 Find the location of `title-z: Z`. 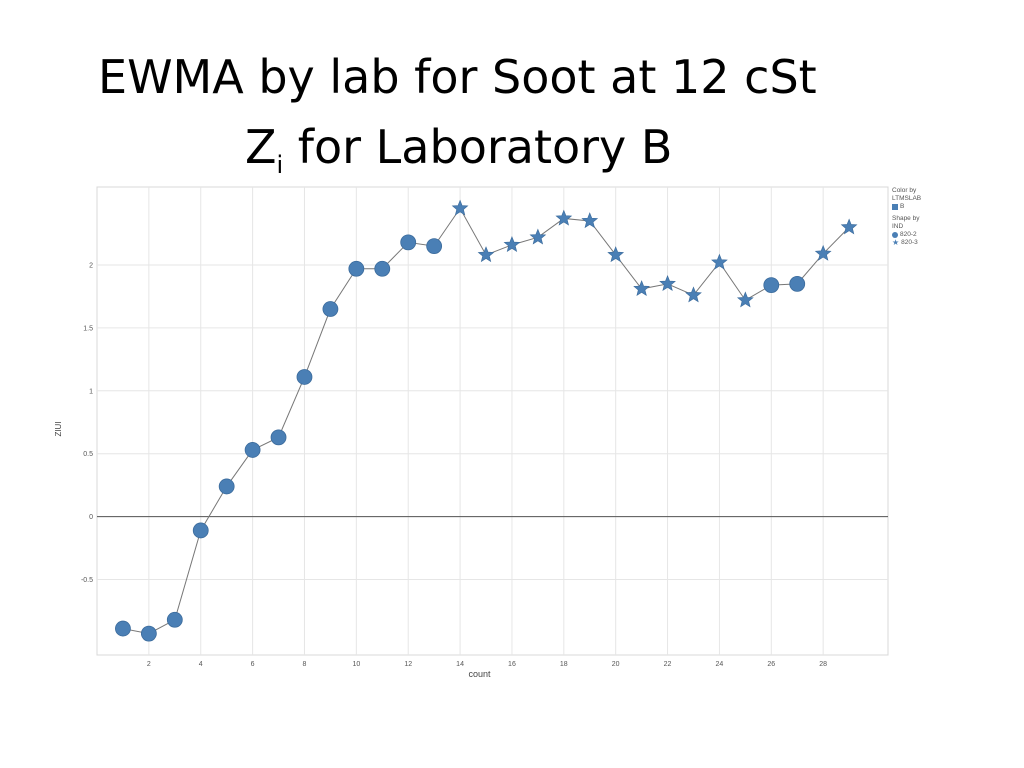

title-z: Z is located at coordinates (261, 147).